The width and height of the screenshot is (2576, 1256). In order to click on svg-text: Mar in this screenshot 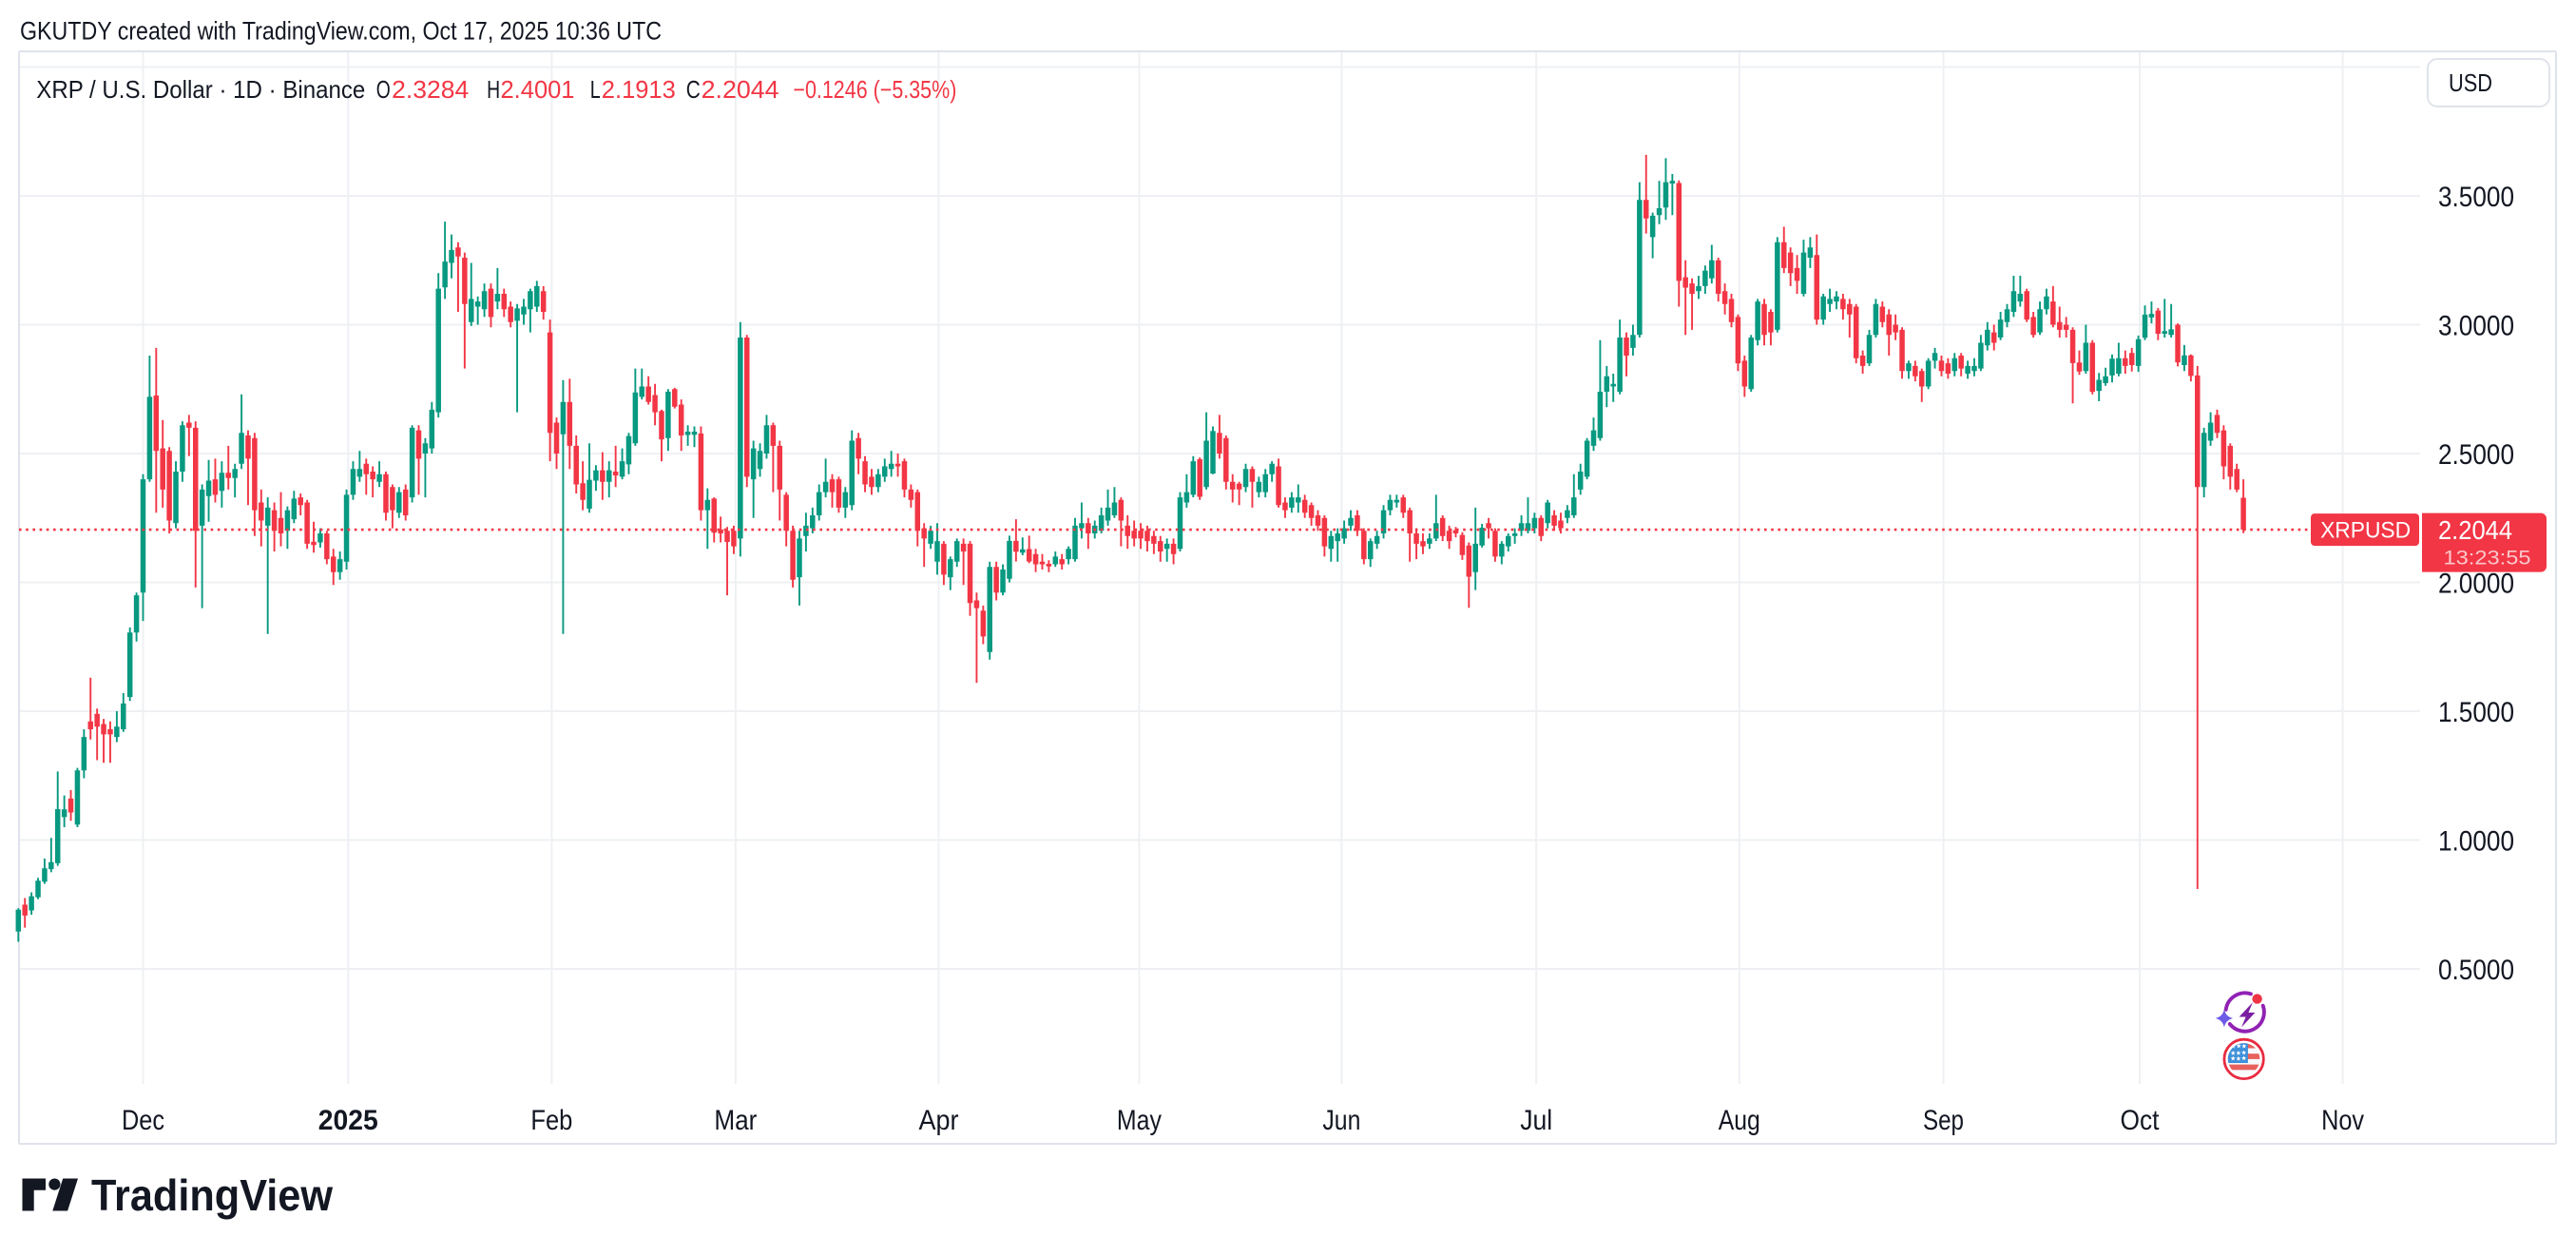, I will do `click(735, 1120)`.